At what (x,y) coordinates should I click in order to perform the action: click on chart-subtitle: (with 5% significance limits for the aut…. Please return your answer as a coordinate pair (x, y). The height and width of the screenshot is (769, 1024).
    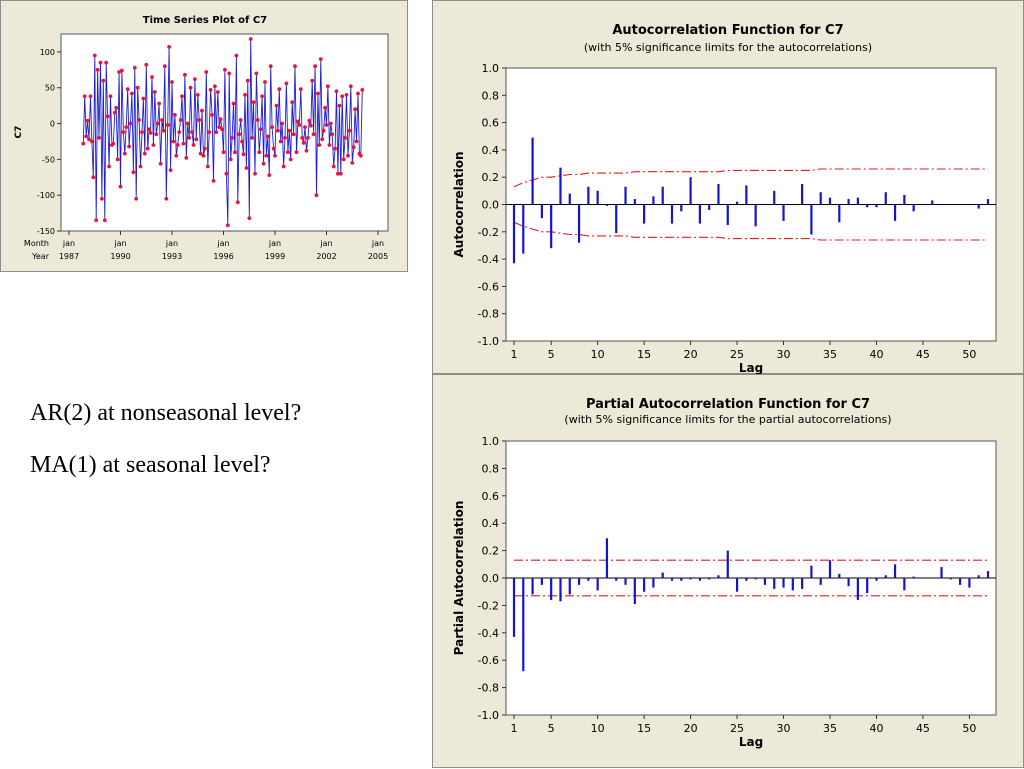
    Looking at the image, I should click on (728, 47).